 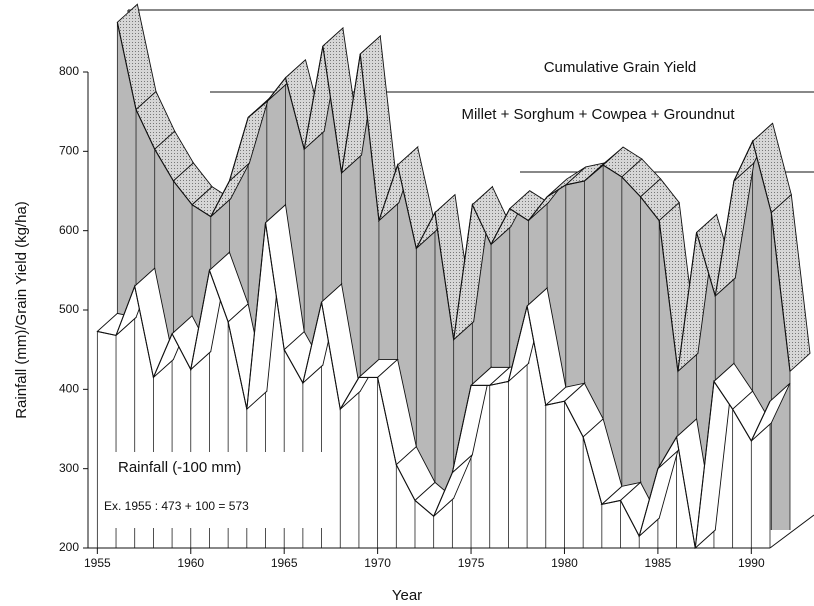 What do you see at coordinates (179, 467) in the screenshot?
I see `legend-label: Rainfall (-100 mm)` at bounding box center [179, 467].